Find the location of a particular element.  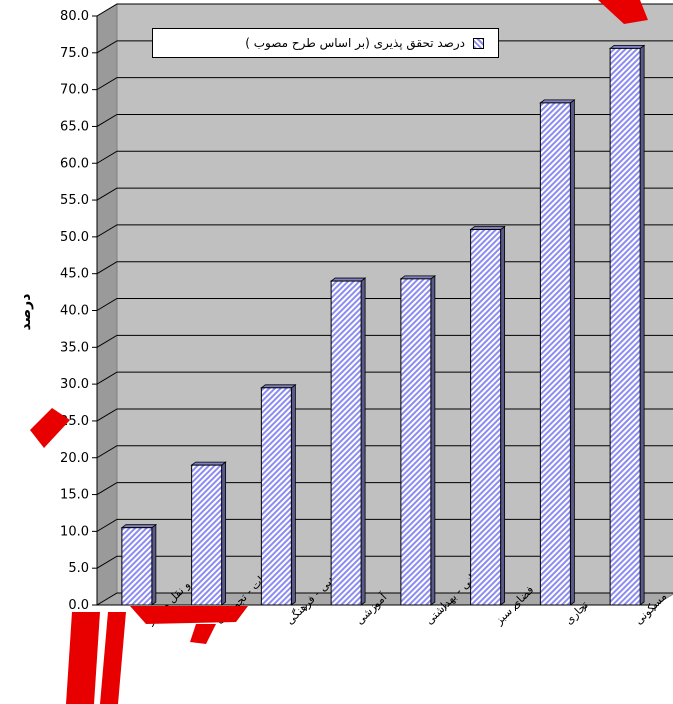

y-tick-label: 25.0 is located at coordinates (74, 421).